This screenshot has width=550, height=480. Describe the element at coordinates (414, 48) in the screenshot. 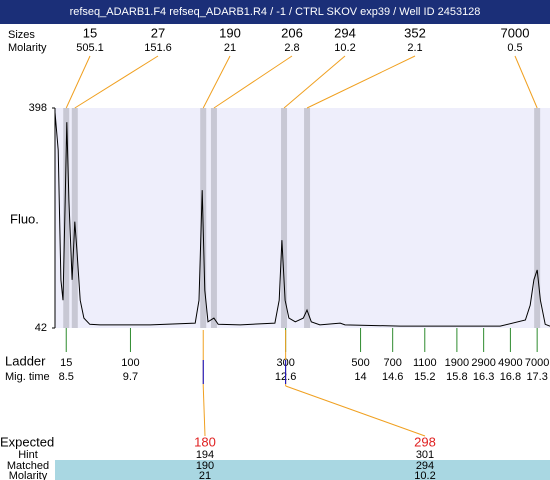

I see `peak-molarity: 2.1` at that location.